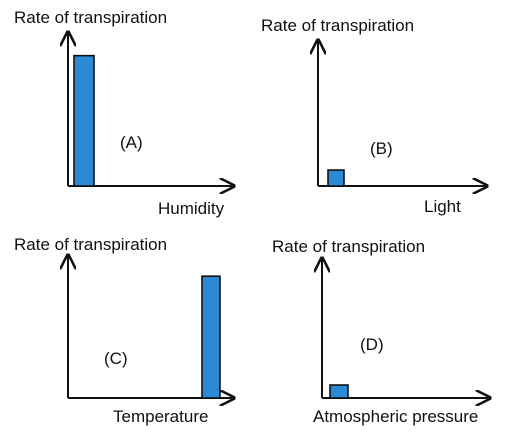 Image resolution: width=525 pixels, height=436 pixels. I want to click on panel-d-xlabel: Atmospheric pressure, so click(395, 416).